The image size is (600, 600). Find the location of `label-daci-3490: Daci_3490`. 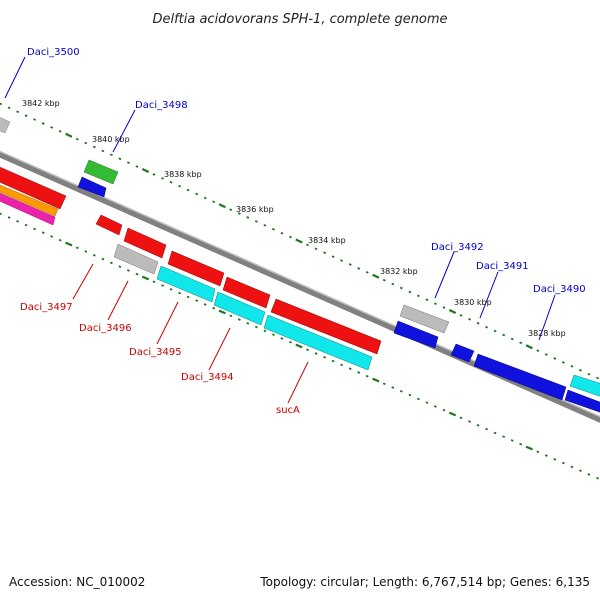

label-daci-3490: Daci_3490 is located at coordinates (559, 289).